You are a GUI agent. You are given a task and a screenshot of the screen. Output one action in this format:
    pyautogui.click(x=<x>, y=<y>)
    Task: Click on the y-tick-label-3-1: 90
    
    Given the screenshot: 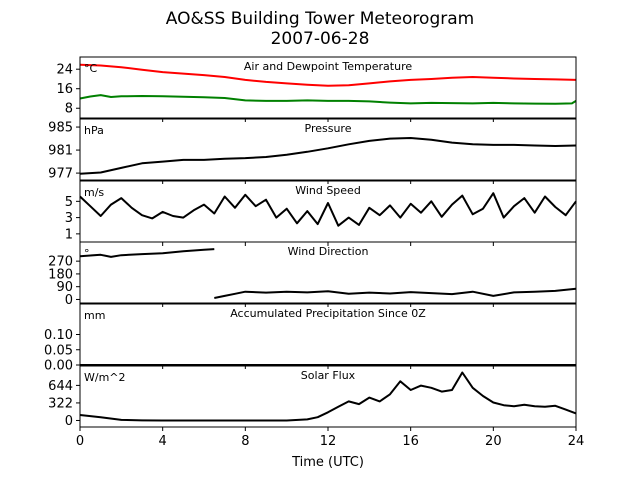 What is the action you would take?
    pyautogui.click(x=64, y=287)
    